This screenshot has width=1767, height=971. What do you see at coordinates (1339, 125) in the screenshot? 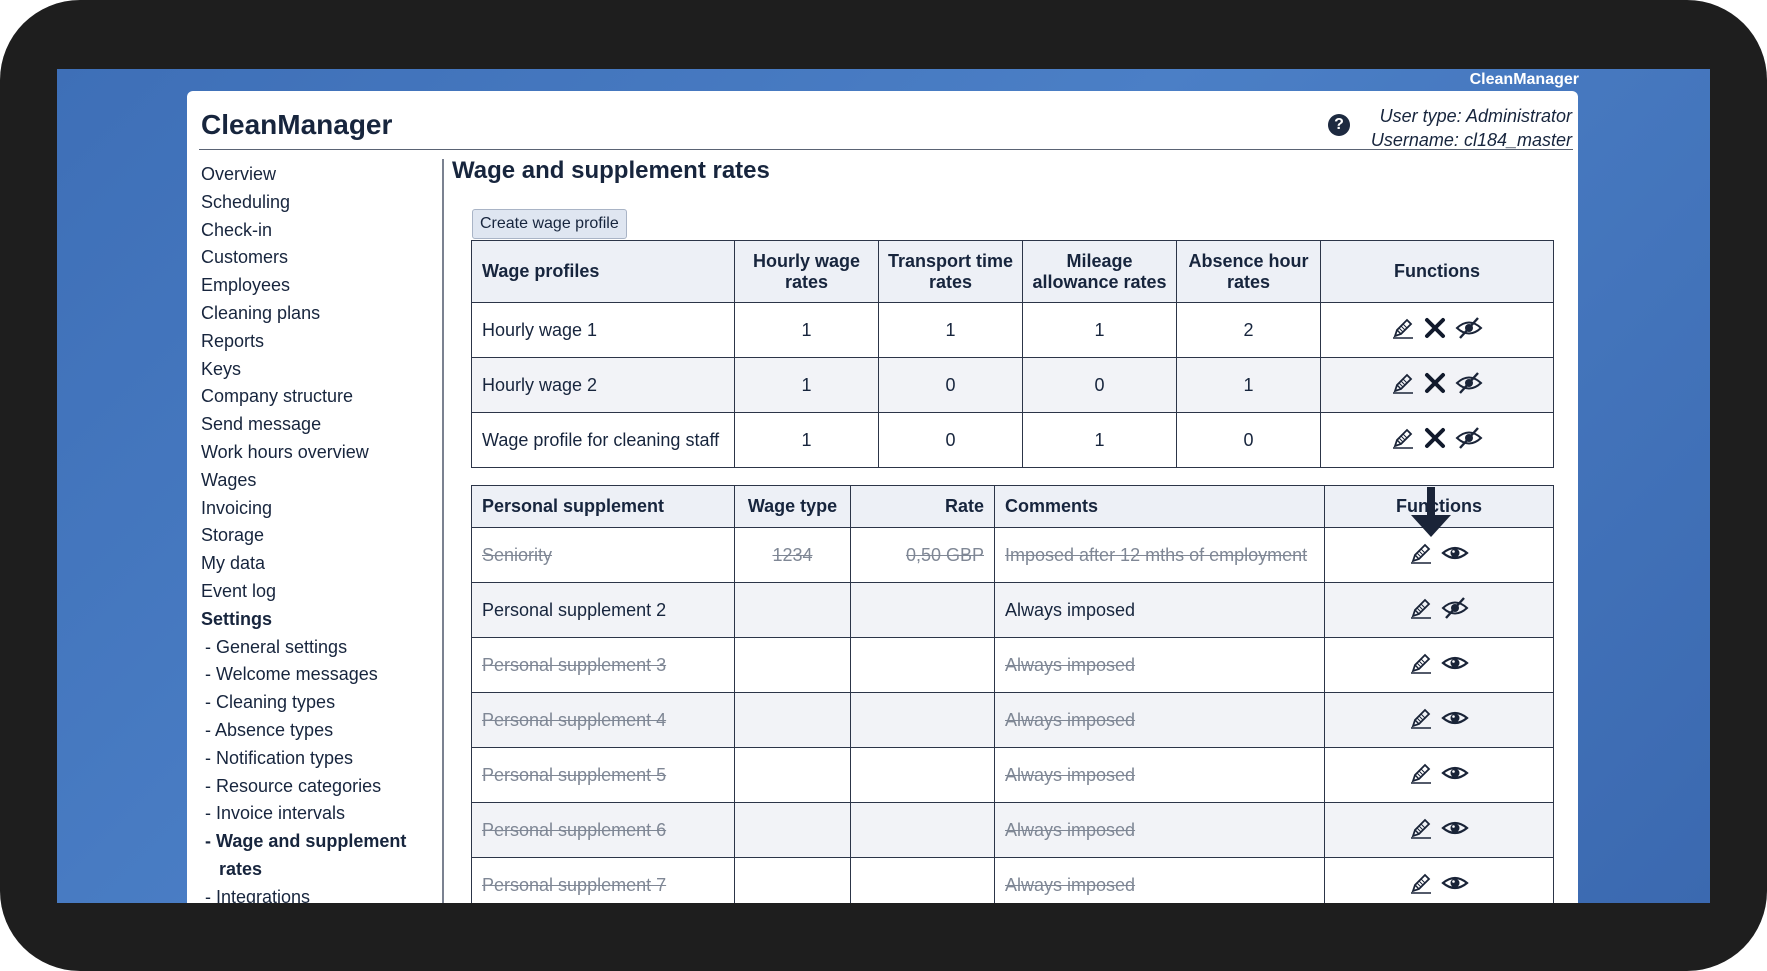
I see `question-circle-icon: ?` at bounding box center [1339, 125].